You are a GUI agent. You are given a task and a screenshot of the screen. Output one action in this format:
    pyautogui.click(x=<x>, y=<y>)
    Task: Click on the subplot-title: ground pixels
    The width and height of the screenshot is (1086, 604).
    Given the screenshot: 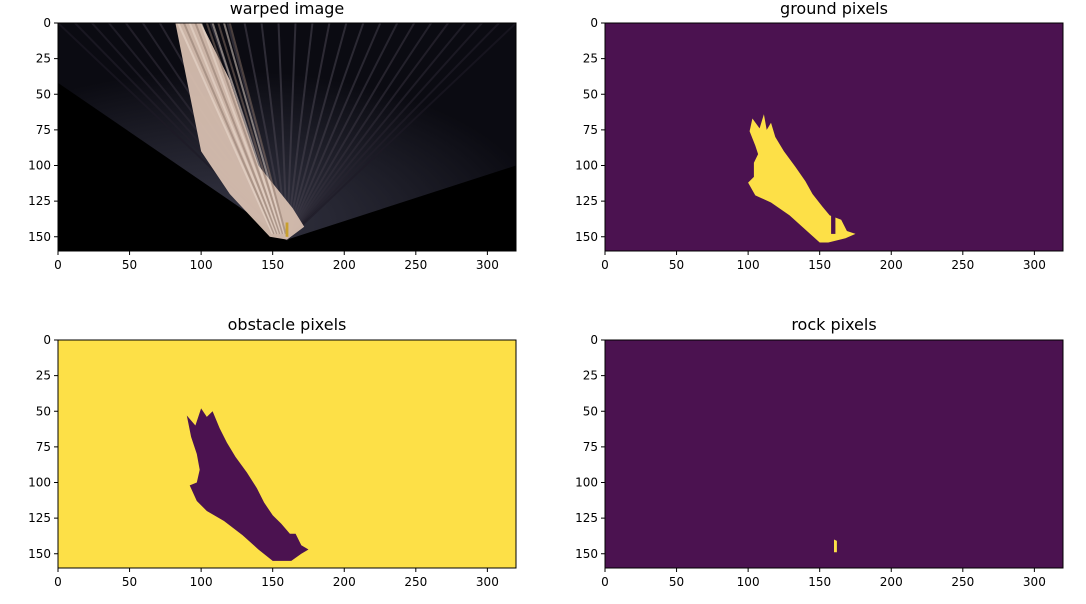 What is the action you would take?
    pyautogui.click(x=834, y=9)
    